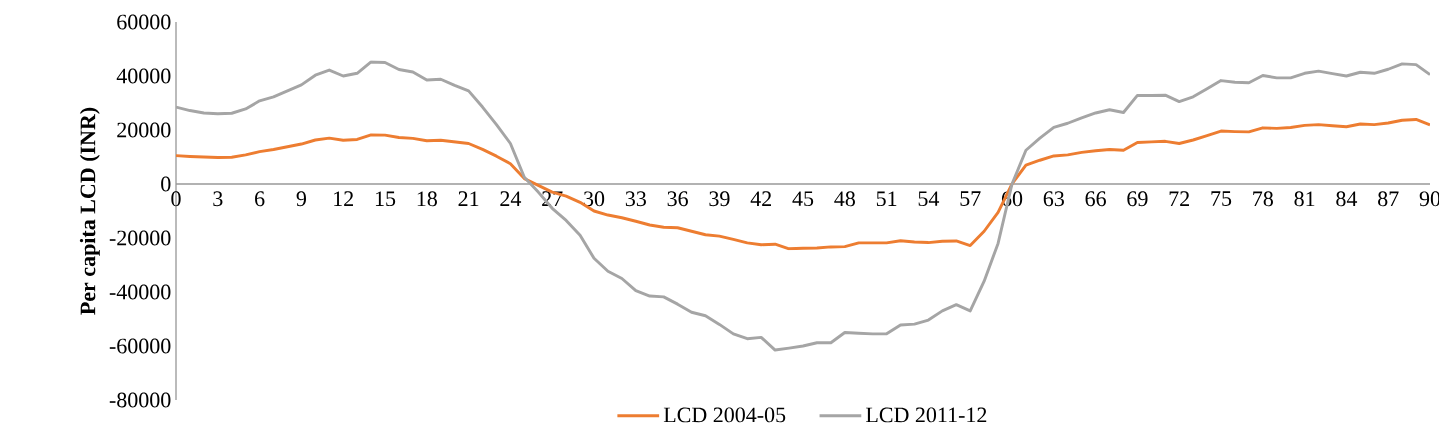 Image resolution: width=1439 pixels, height=436 pixels. What do you see at coordinates (1263, 199) in the screenshot?
I see `x-tick-label: 78` at bounding box center [1263, 199].